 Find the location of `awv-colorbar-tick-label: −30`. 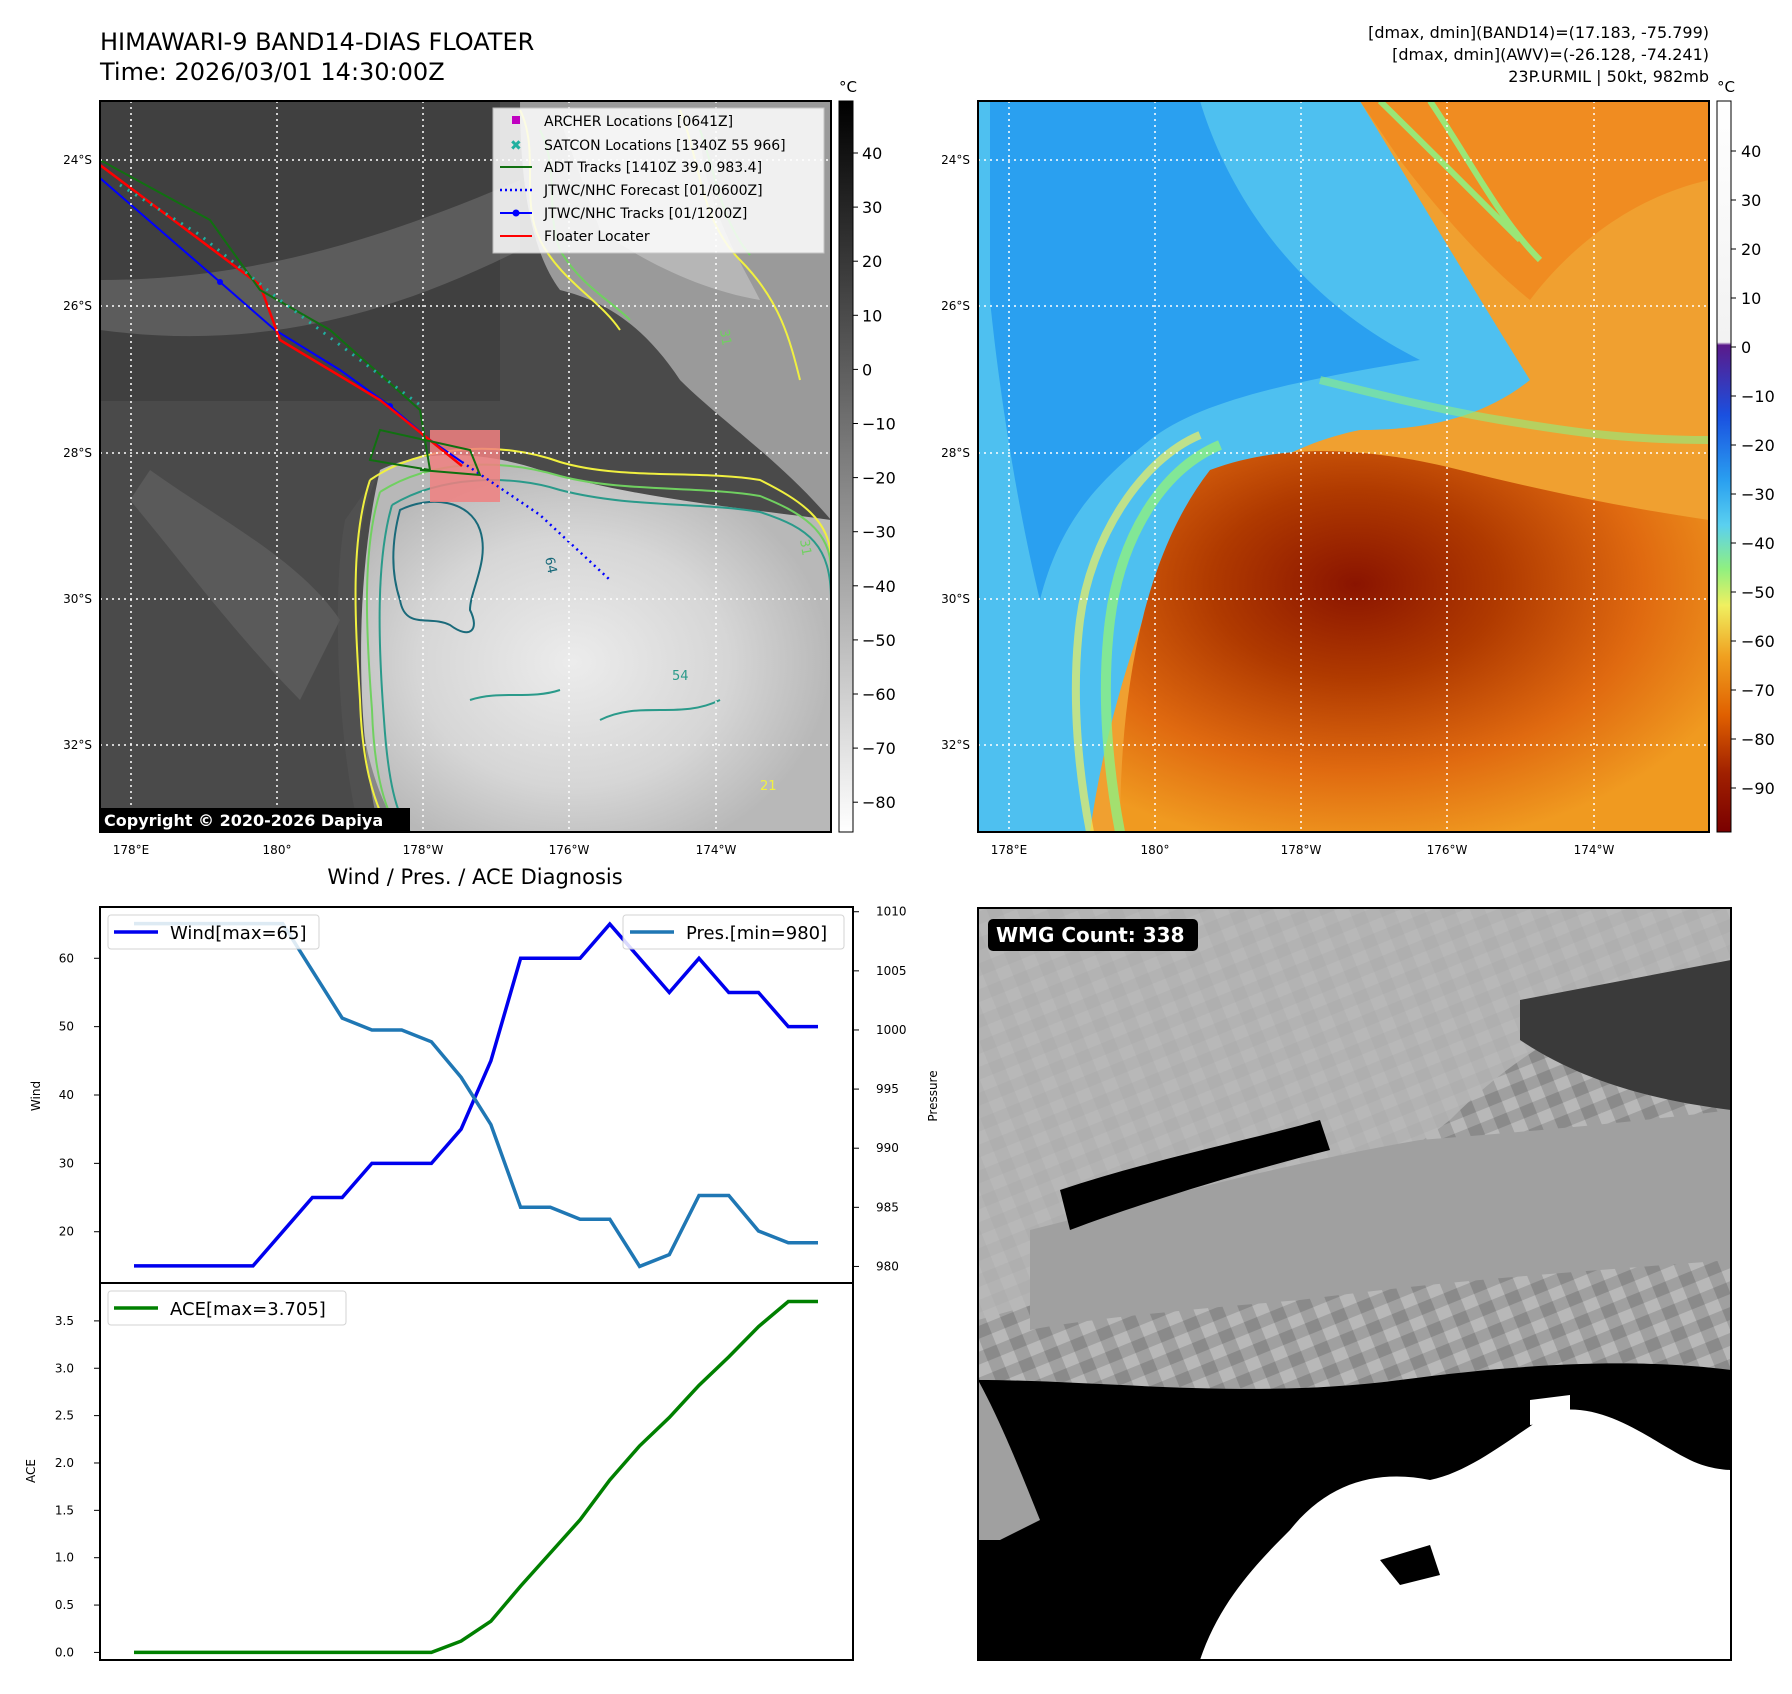

awv-colorbar-tick-label: −30 is located at coordinates (1758, 494).